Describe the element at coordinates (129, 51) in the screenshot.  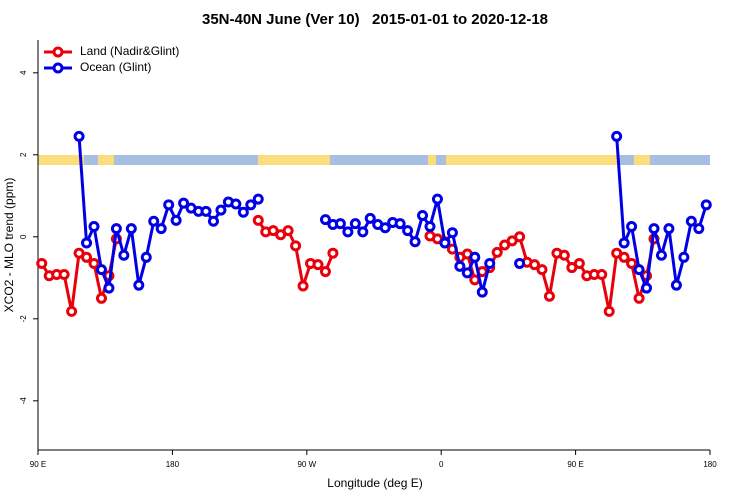
I see `legend-label: Land (Nadir&Glint)` at that location.